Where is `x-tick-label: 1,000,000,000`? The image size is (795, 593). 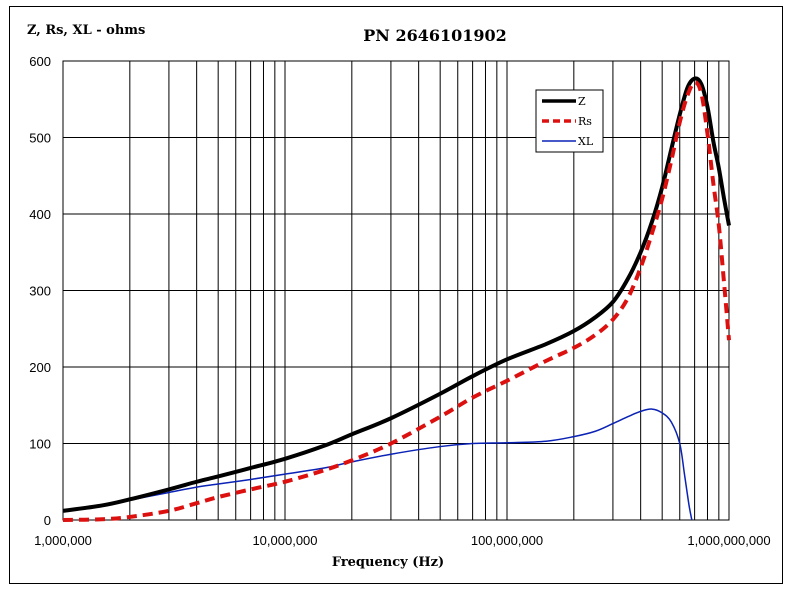 x-tick-label: 1,000,000,000 is located at coordinates (728, 540).